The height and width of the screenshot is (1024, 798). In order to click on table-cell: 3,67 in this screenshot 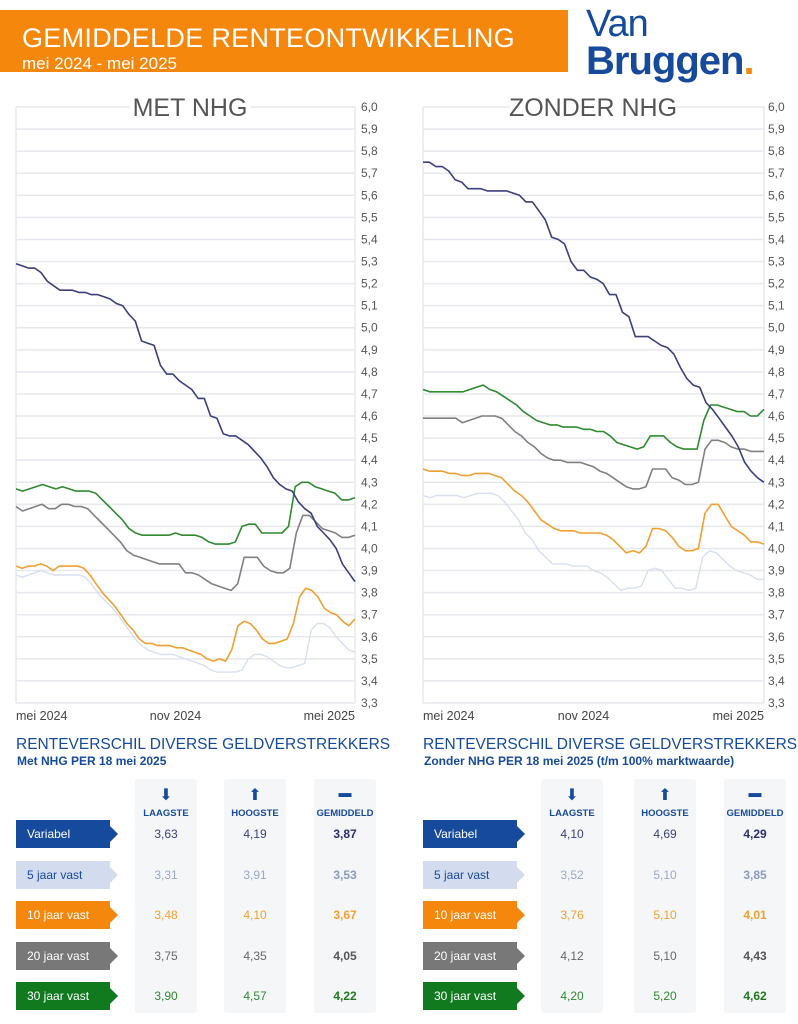, I will do `click(345, 915)`.